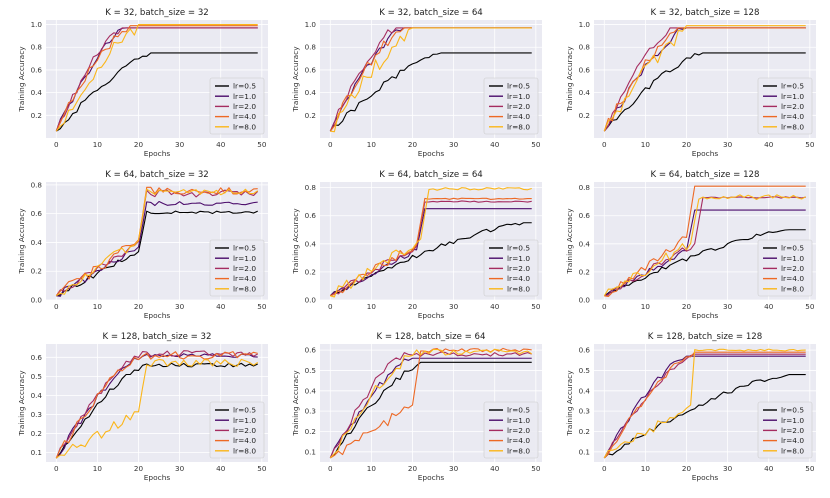  What do you see at coordinates (584, 451) in the screenshot?
I see `y-tick-label: 0.1` at bounding box center [584, 451].